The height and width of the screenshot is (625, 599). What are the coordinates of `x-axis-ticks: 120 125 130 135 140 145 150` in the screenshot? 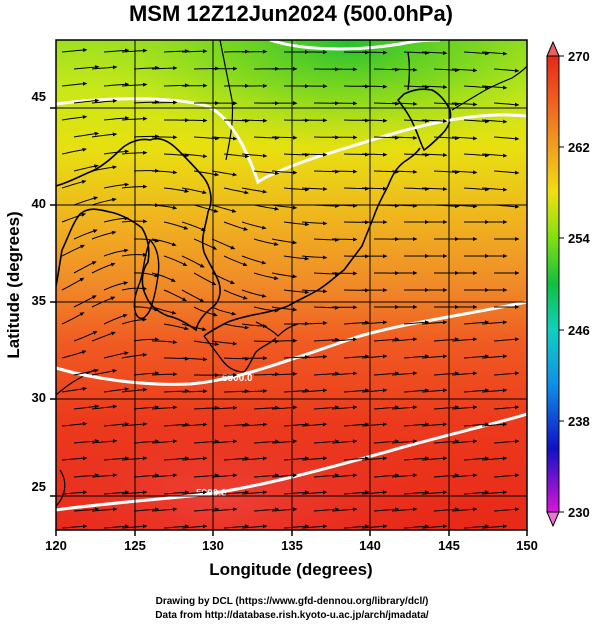 It's located at (291, 541).